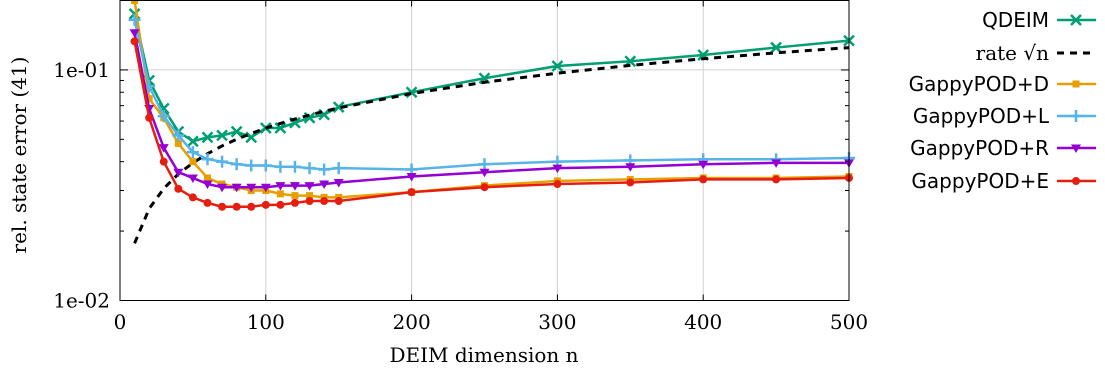 This screenshot has height=372, width=1105. Describe the element at coordinates (120, 322) in the screenshot. I see `x-tick-label: 0` at that location.